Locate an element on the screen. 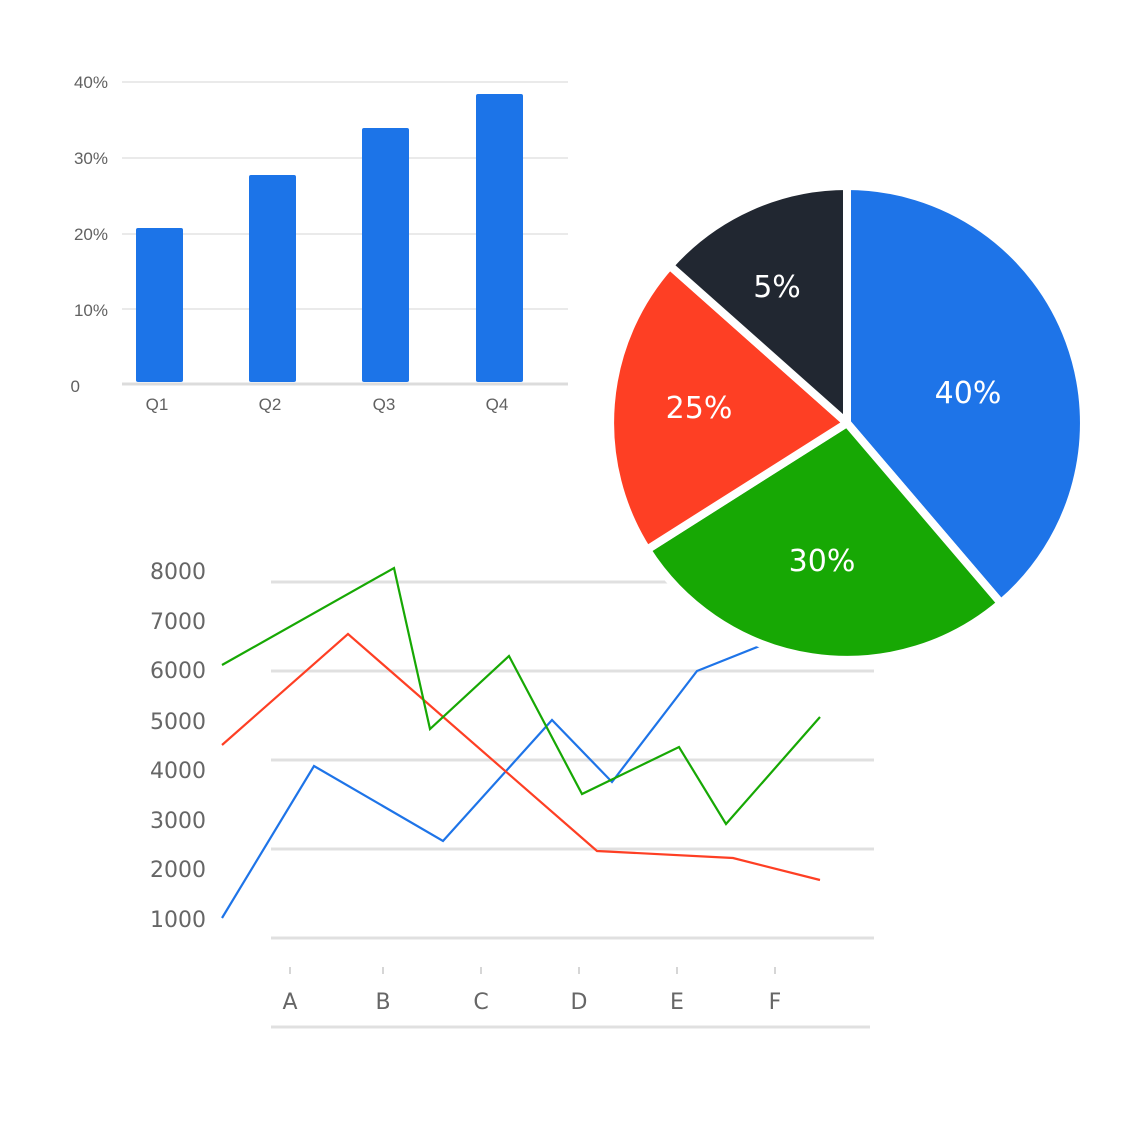  pie-label-green: 30% is located at coordinates (822, 561).